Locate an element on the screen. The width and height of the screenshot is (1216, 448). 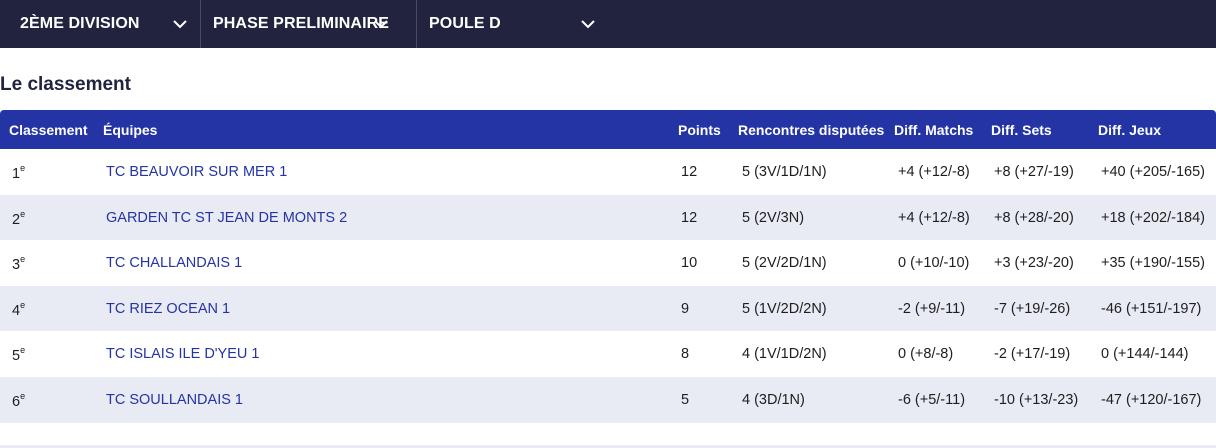
diff-sets-cell: +8 (+27/-19) is located at coordinates (1034, 172).